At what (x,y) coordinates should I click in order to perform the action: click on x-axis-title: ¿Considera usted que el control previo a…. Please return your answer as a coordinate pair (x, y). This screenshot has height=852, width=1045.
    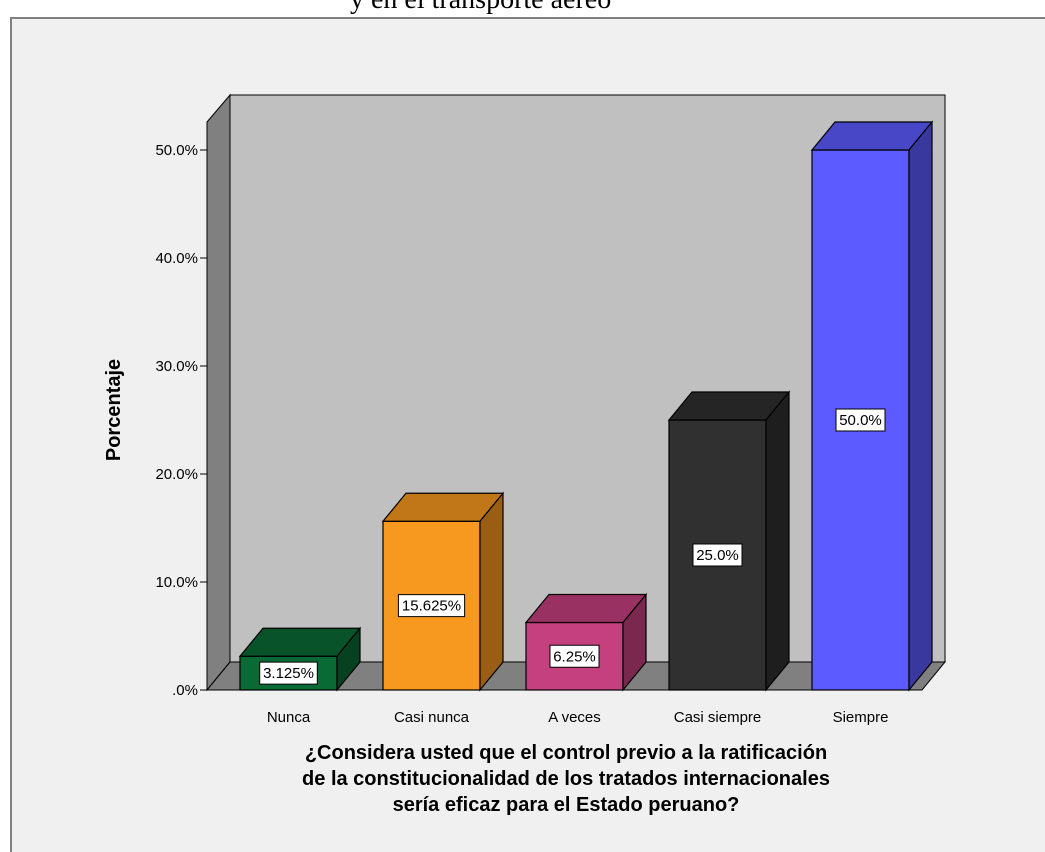
    Looking at the image, I should click on (566, 779).